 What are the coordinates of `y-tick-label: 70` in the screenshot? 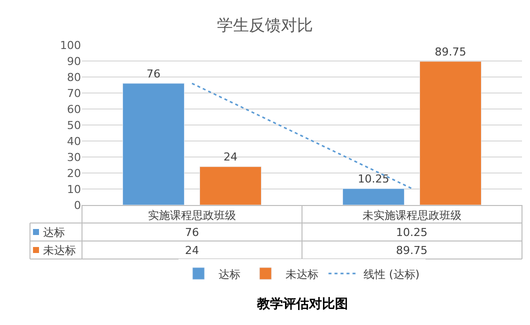 It's located at (74, 93).